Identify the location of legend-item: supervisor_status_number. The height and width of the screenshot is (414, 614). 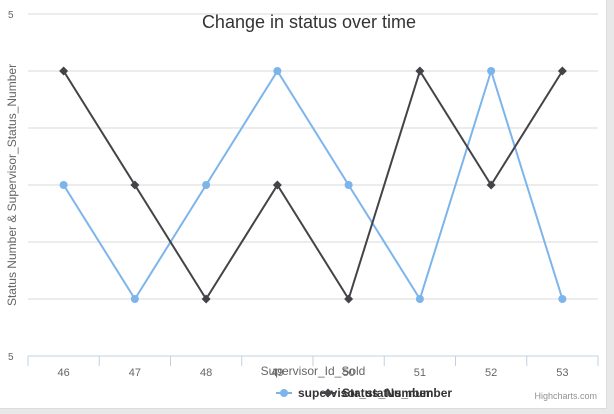
(364, 393).